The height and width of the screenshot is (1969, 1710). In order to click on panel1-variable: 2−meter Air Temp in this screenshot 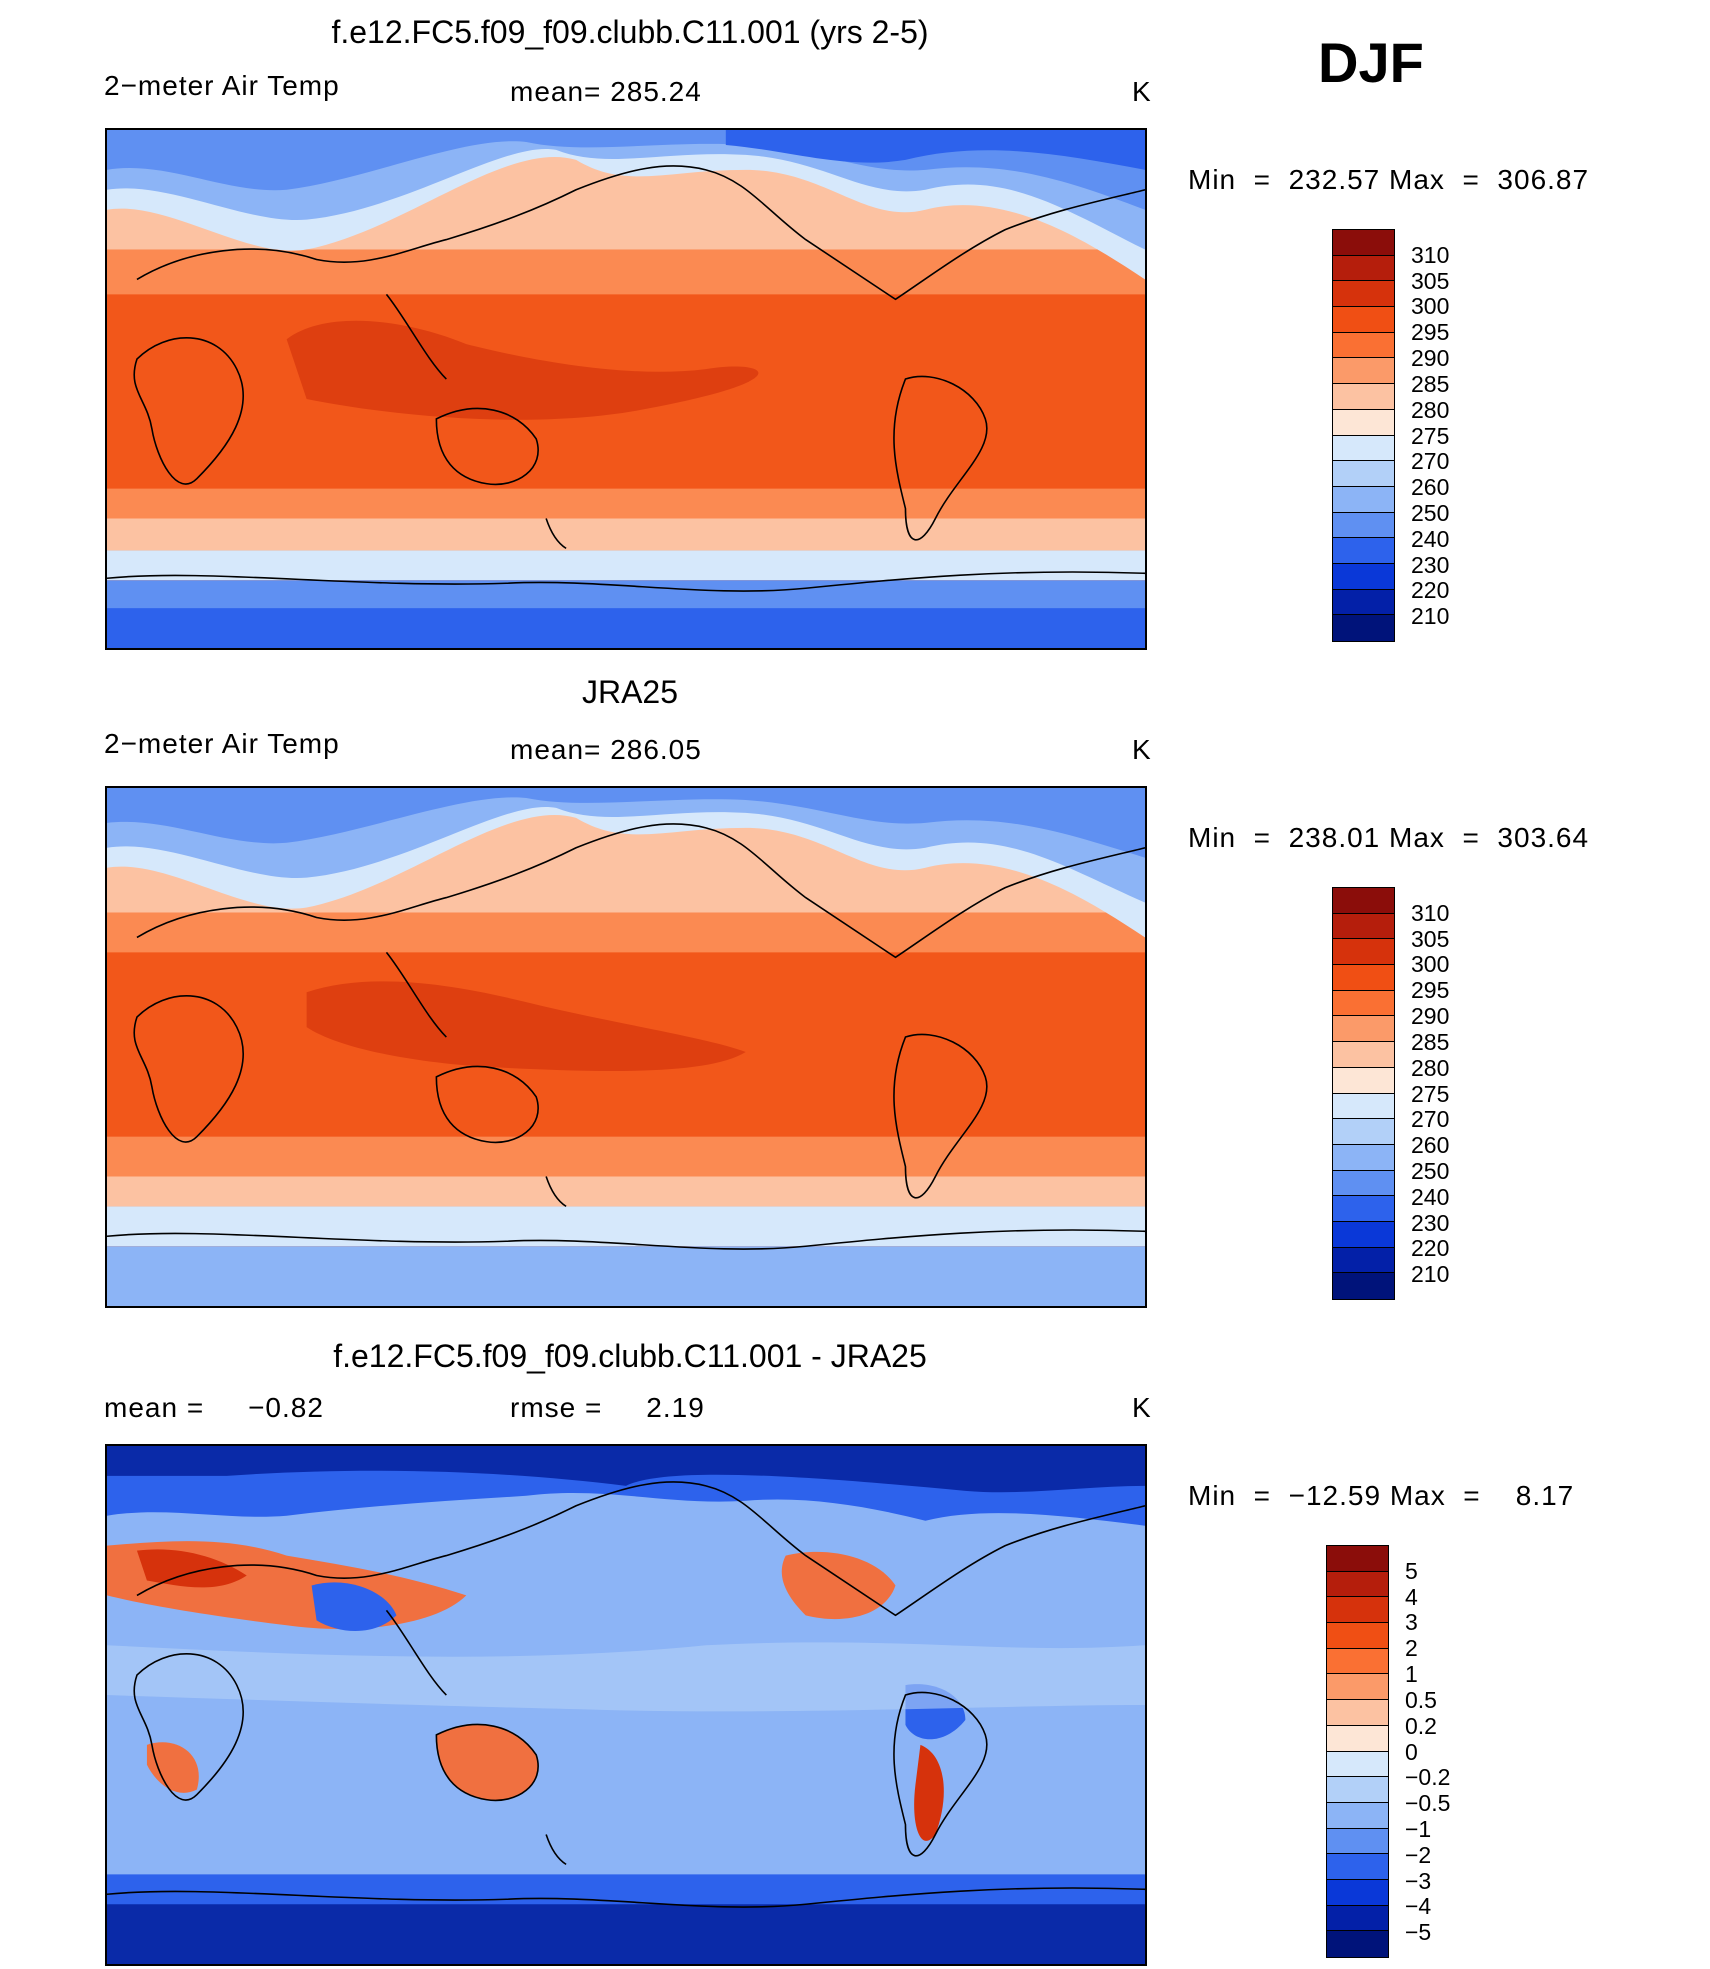, I will do `click(222, 85)`.